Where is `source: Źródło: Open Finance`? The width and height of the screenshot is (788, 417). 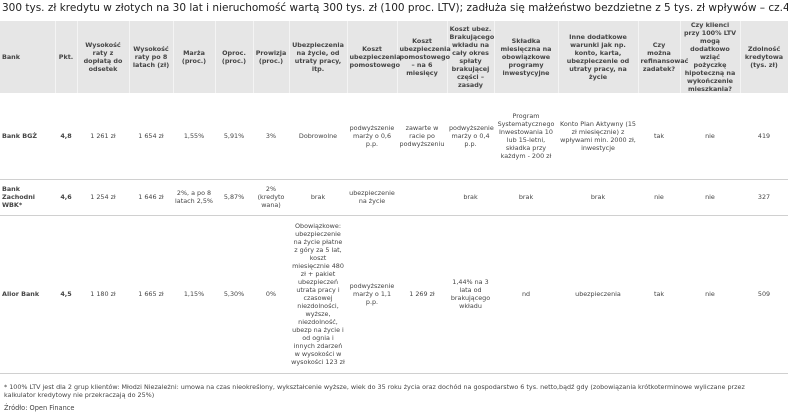
source: Źródło: Open Finance is located at coordinates (39, 408).